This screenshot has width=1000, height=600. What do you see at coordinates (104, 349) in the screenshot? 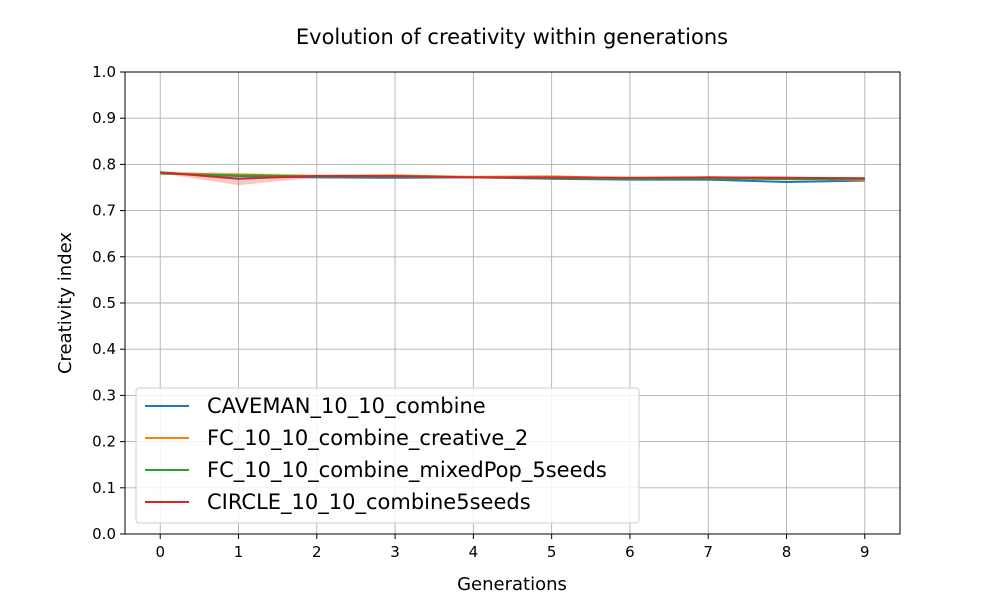
I see `y-tick-label: 0.4` at bounding box center [104, 349].